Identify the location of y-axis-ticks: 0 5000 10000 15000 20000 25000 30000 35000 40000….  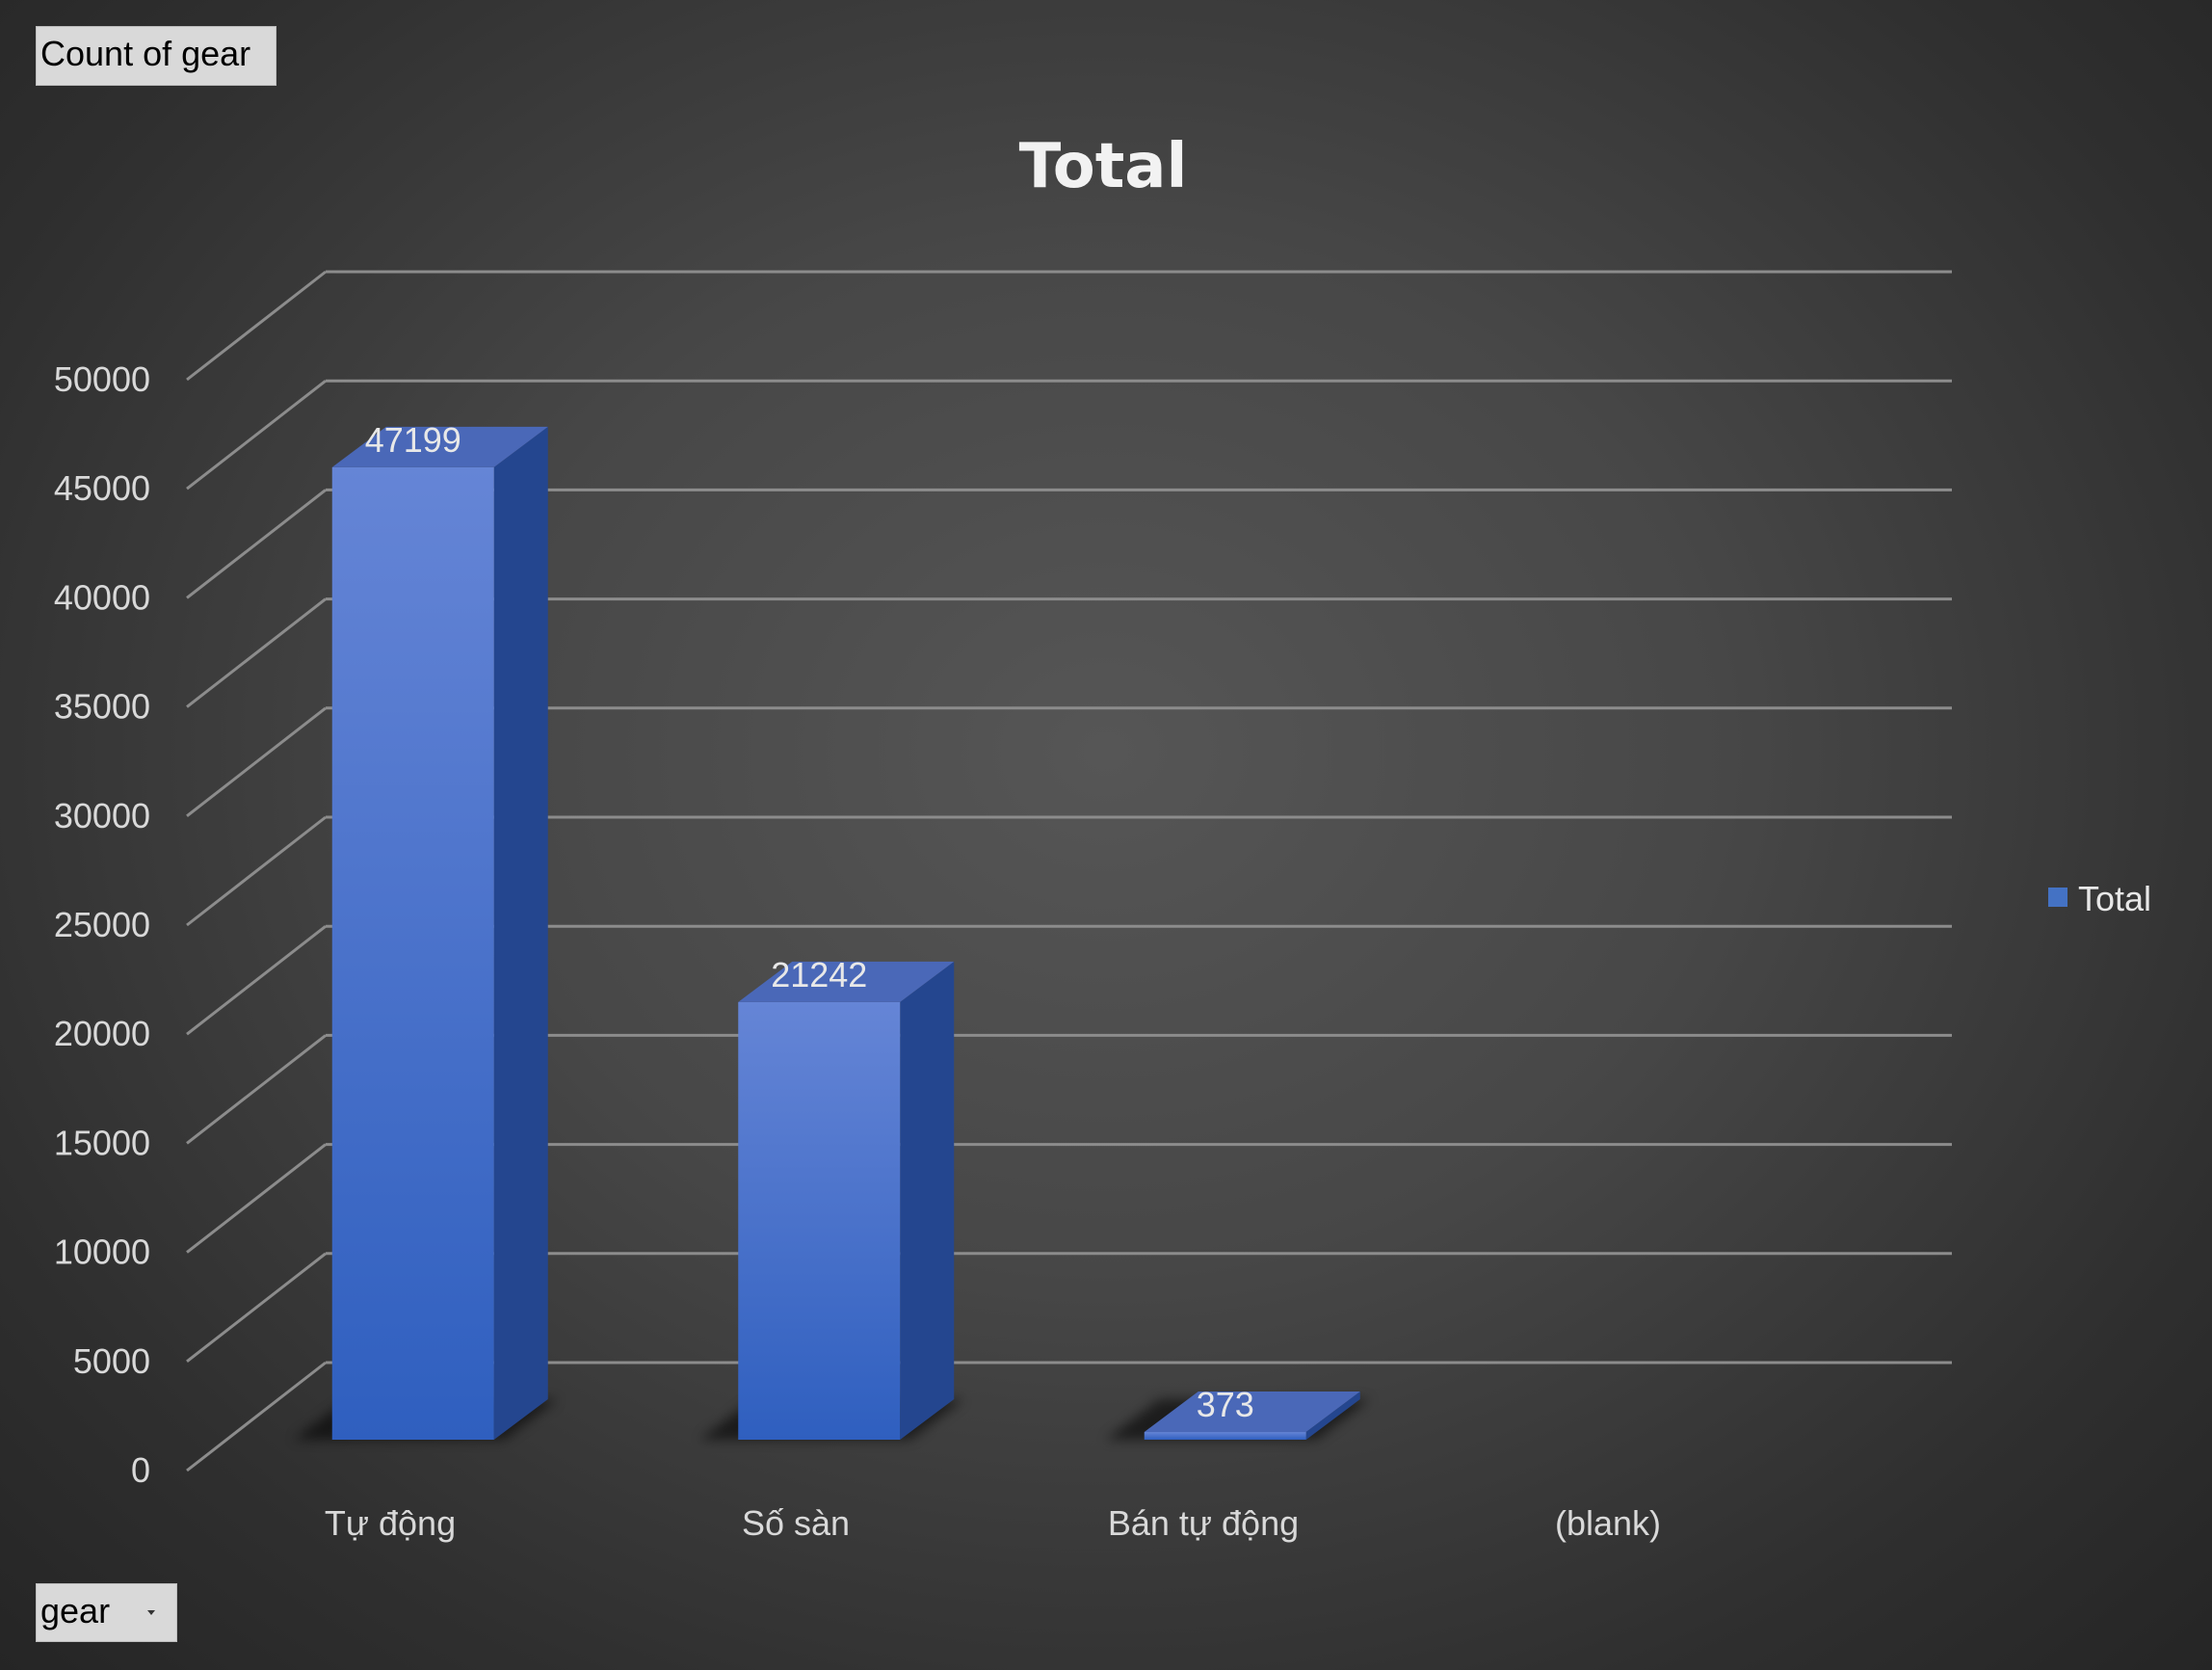
(102, 924).